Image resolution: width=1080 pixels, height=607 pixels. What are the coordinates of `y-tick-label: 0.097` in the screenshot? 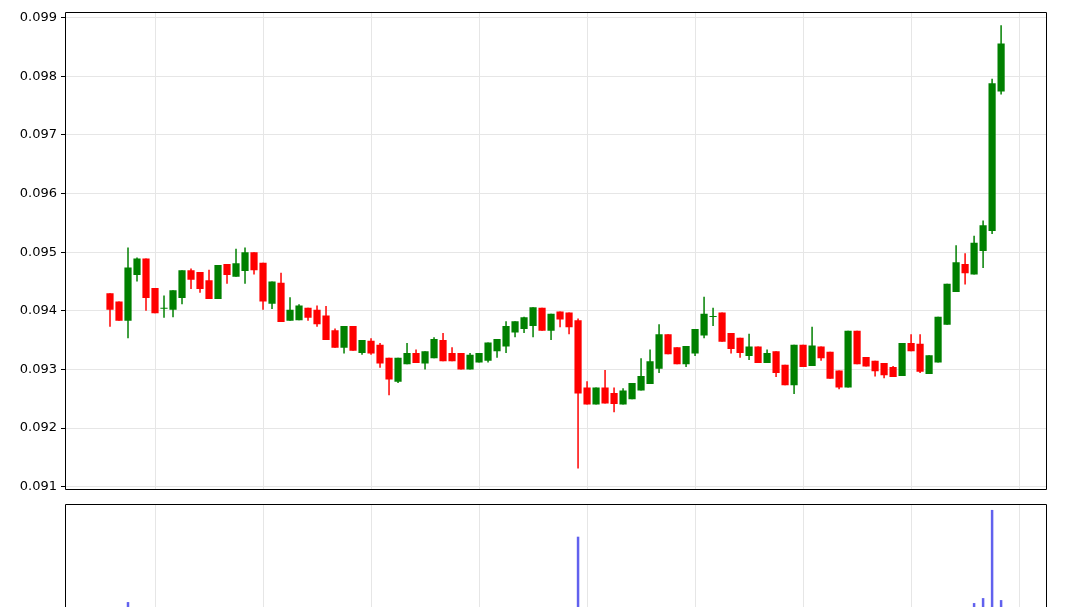 It's located at (38, 134).